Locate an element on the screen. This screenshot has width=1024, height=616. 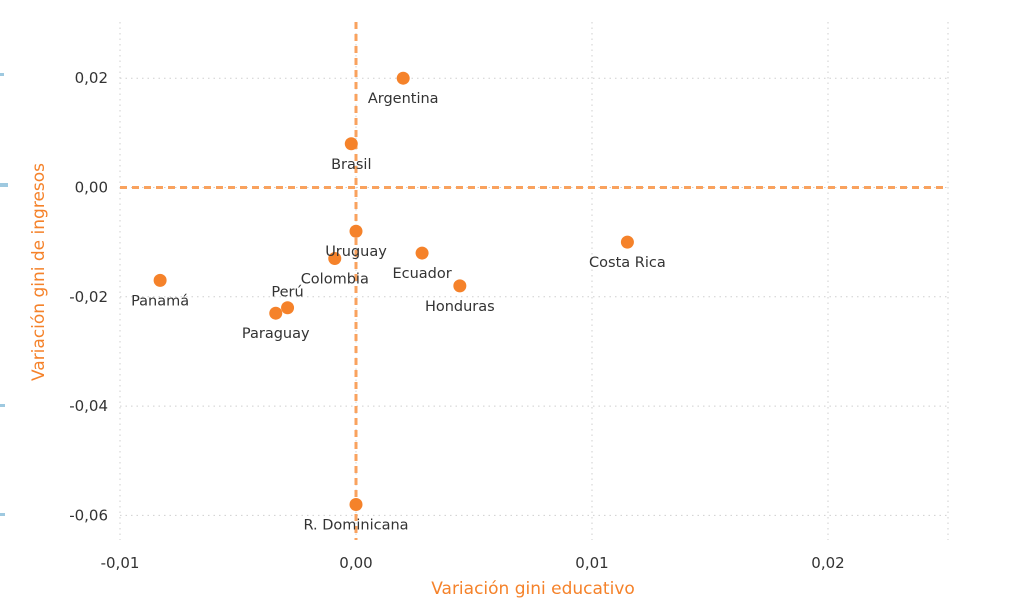
x-tick-label: 0,01 is located at coordinates (591, 563).